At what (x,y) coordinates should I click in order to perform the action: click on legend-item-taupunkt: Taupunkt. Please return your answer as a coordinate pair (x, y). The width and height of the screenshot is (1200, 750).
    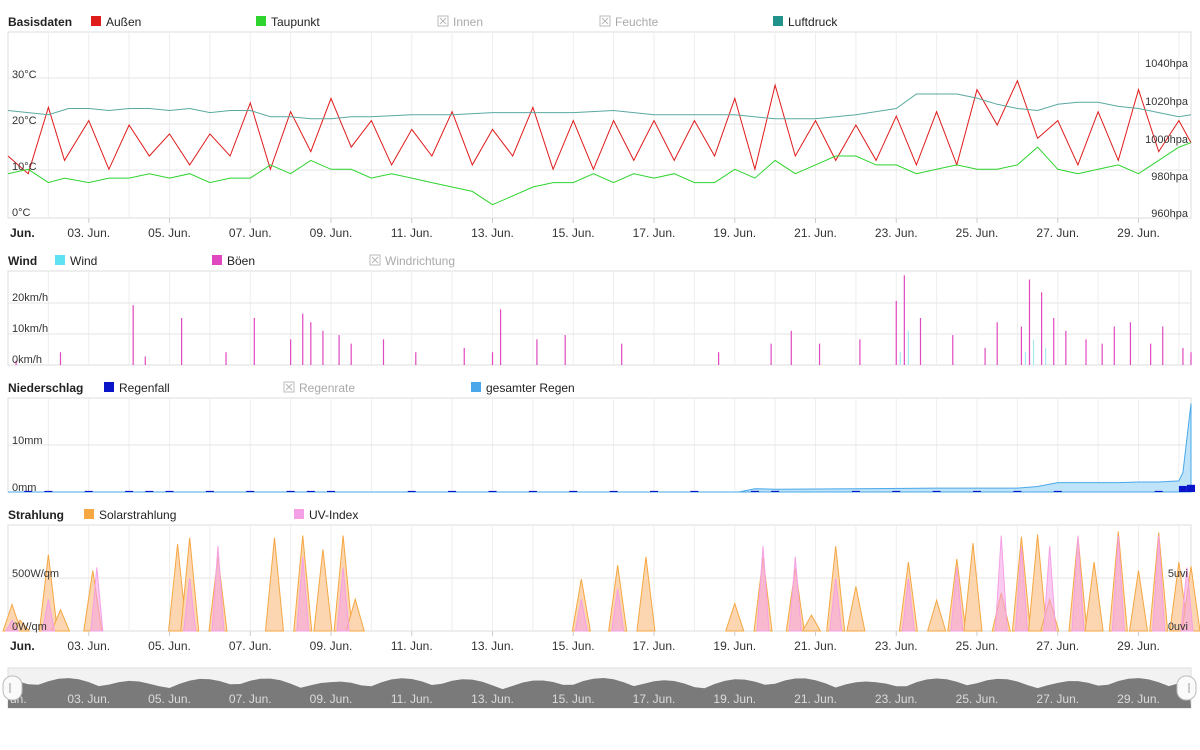
    Looking at the image, I should click on (288, 22).